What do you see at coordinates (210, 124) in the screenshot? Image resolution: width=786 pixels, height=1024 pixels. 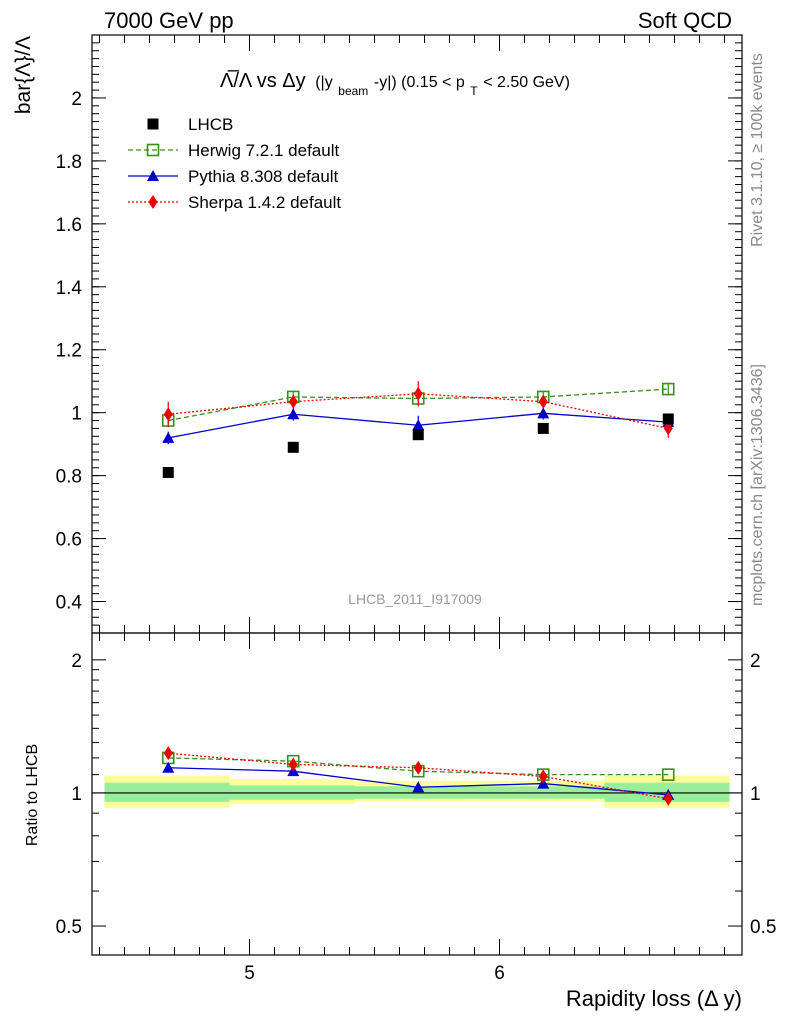 I see `legend-label: LHCB` at bounding box center [210, 124].